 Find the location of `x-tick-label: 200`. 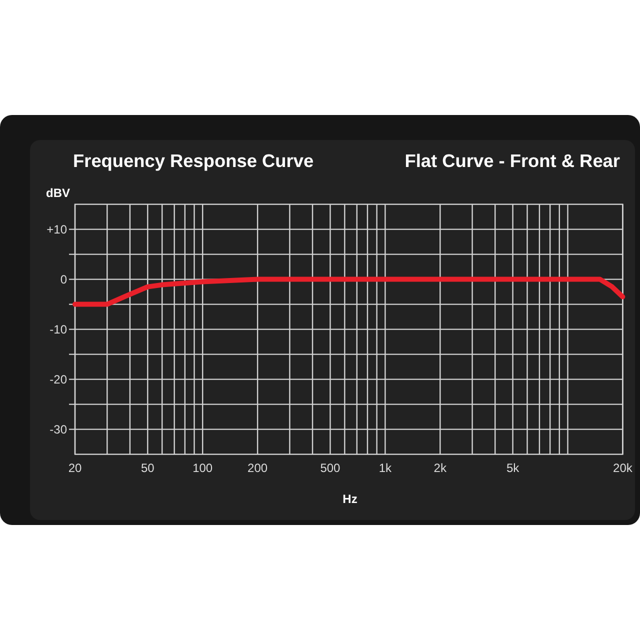

x-tick-label: 200 is located at coordinates (258, 468).